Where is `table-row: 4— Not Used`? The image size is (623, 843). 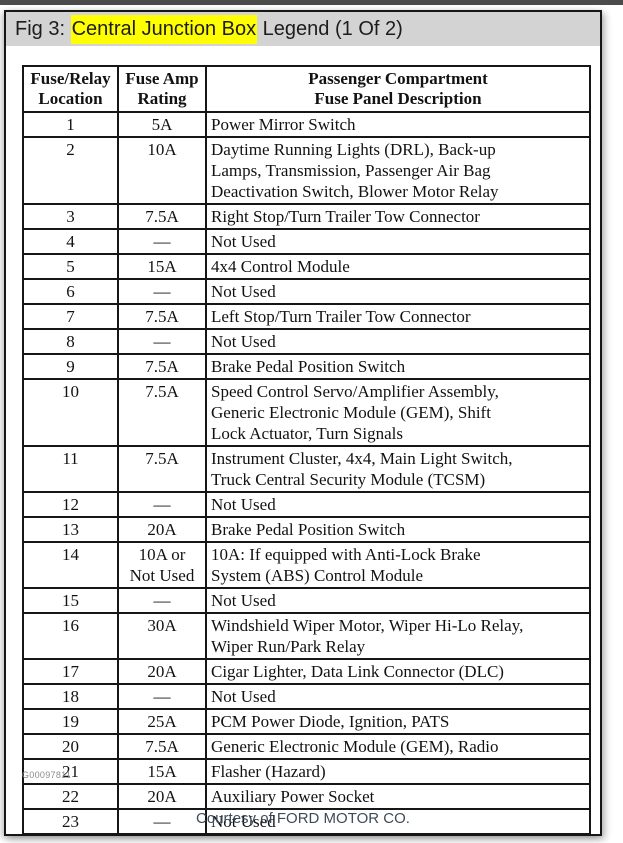
table-row: 4— Not Used is located at coordinates (306, 241).